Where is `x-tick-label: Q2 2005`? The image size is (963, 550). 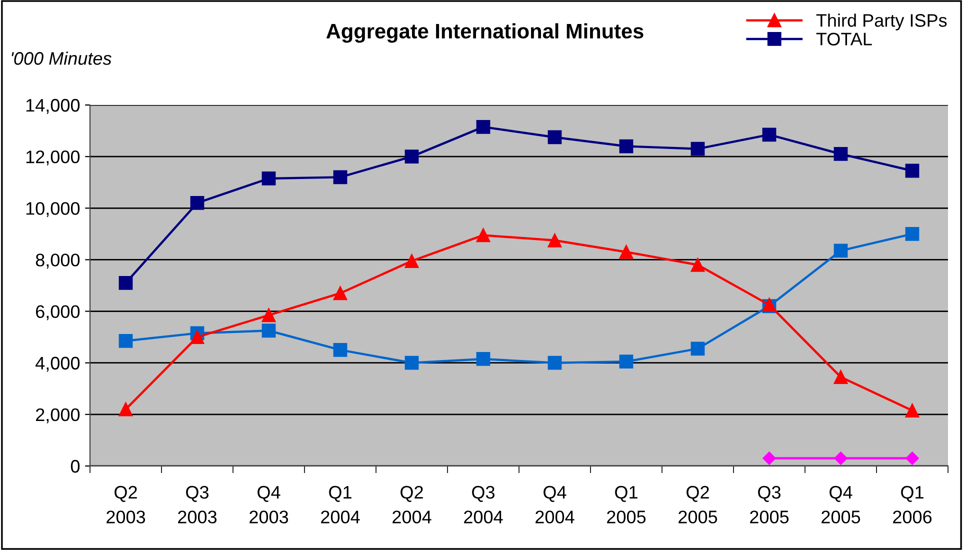
x-tick-label: Q2 2005 is located at coordinates (698, 505).